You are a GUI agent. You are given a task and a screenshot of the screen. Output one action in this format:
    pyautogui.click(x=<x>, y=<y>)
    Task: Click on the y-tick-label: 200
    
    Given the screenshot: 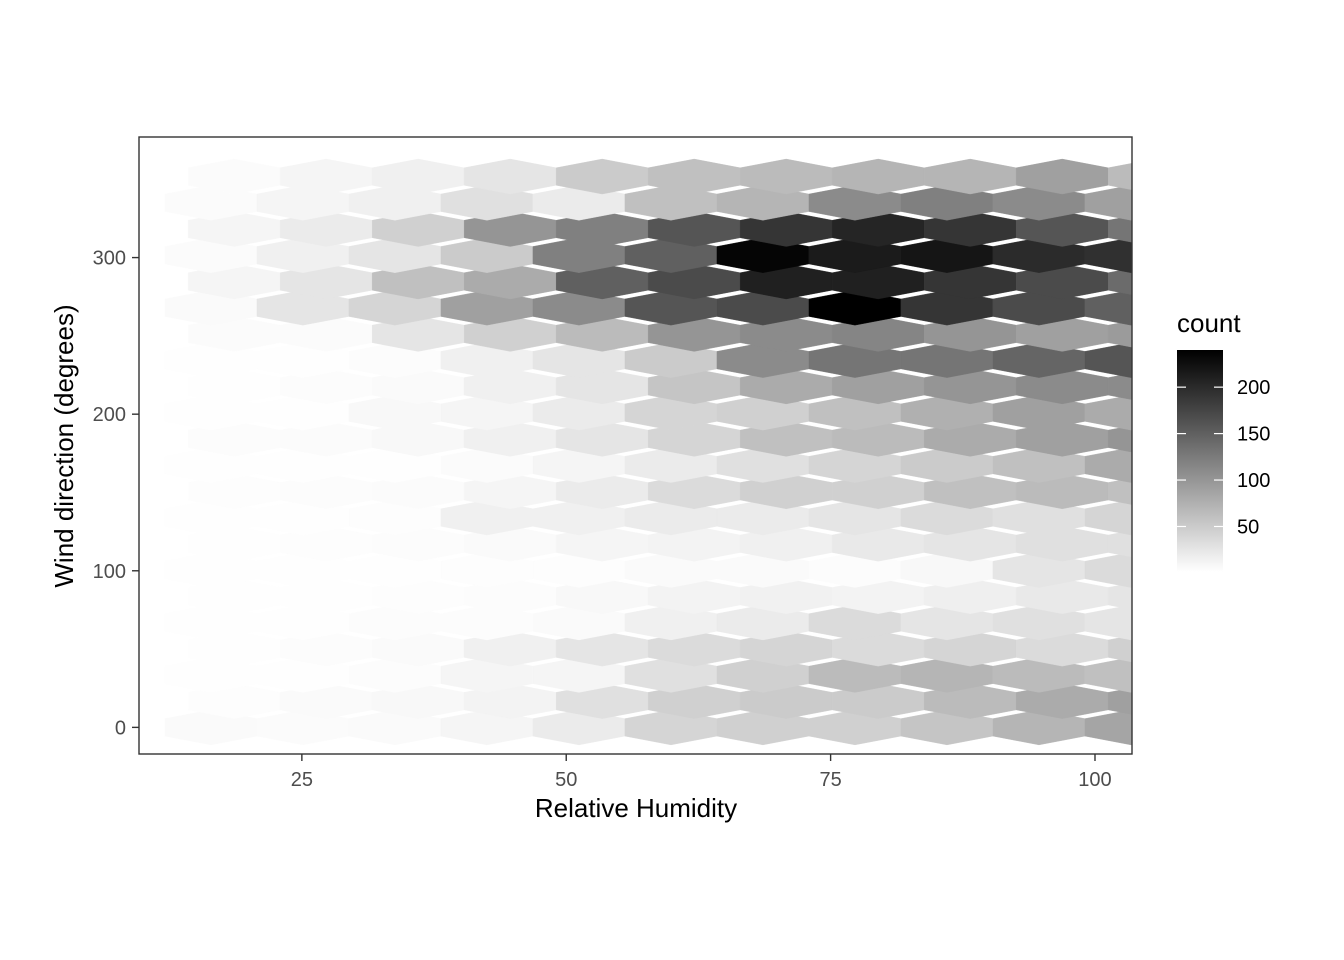 What is the action you would take?
    pyautogui.click(x=109, y=415)
    